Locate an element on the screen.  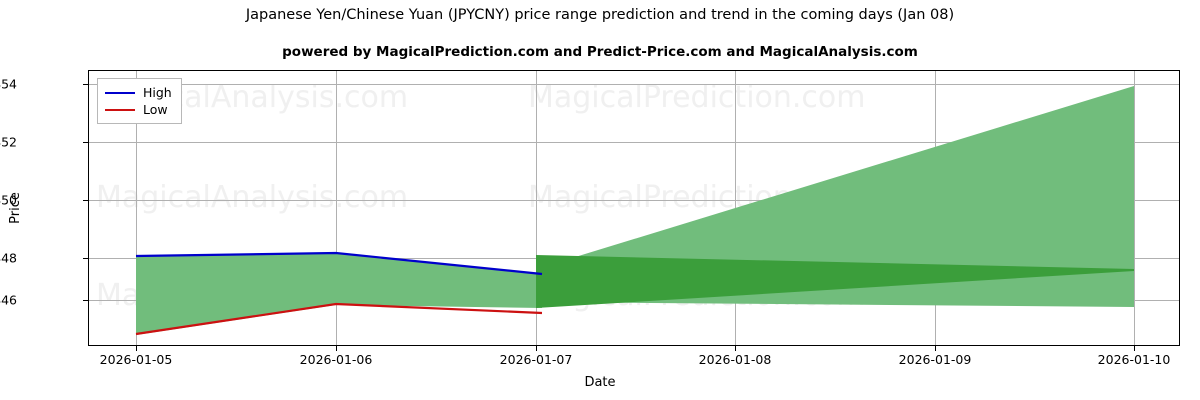
x-tick-label-5: 2026-01-10 is located at coordinates (1134, 359).